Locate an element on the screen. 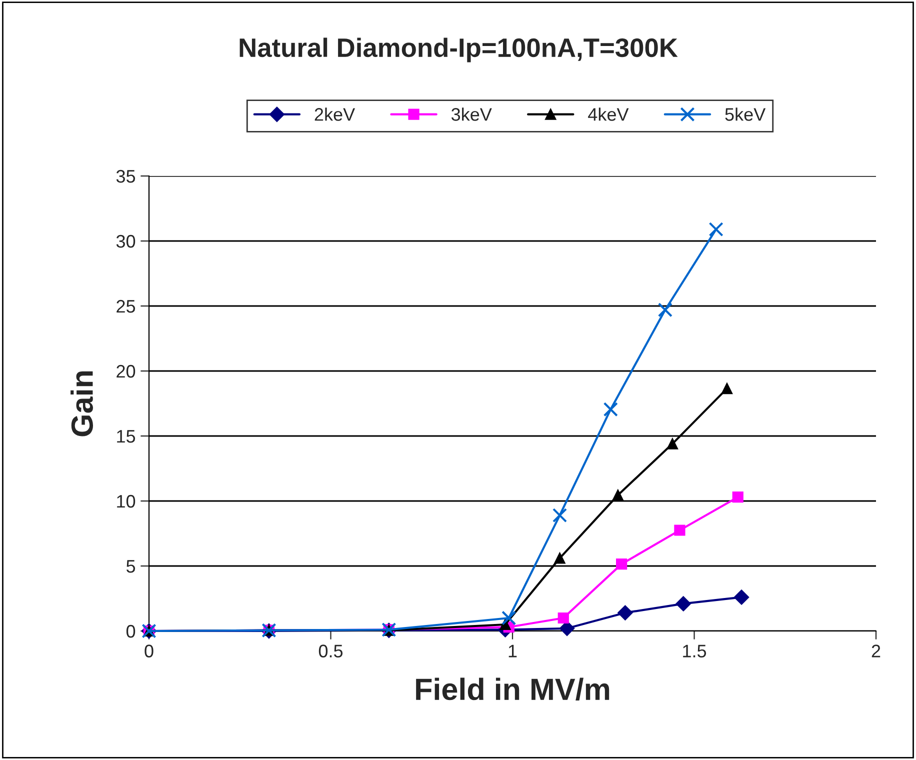  y-tick-label: 0 is located at coordinates (131, 631).